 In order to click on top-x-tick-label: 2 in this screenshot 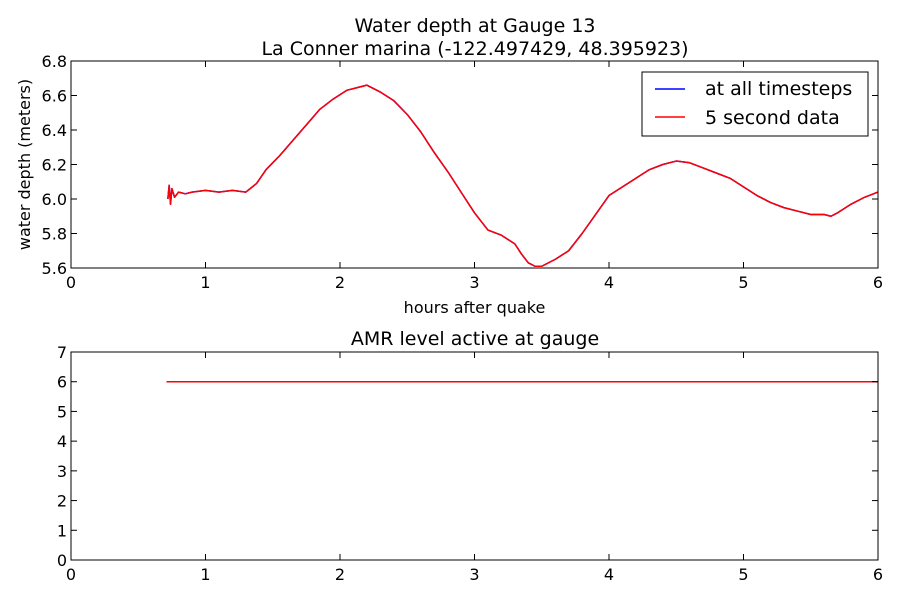, I will do `click(340, 282)`.